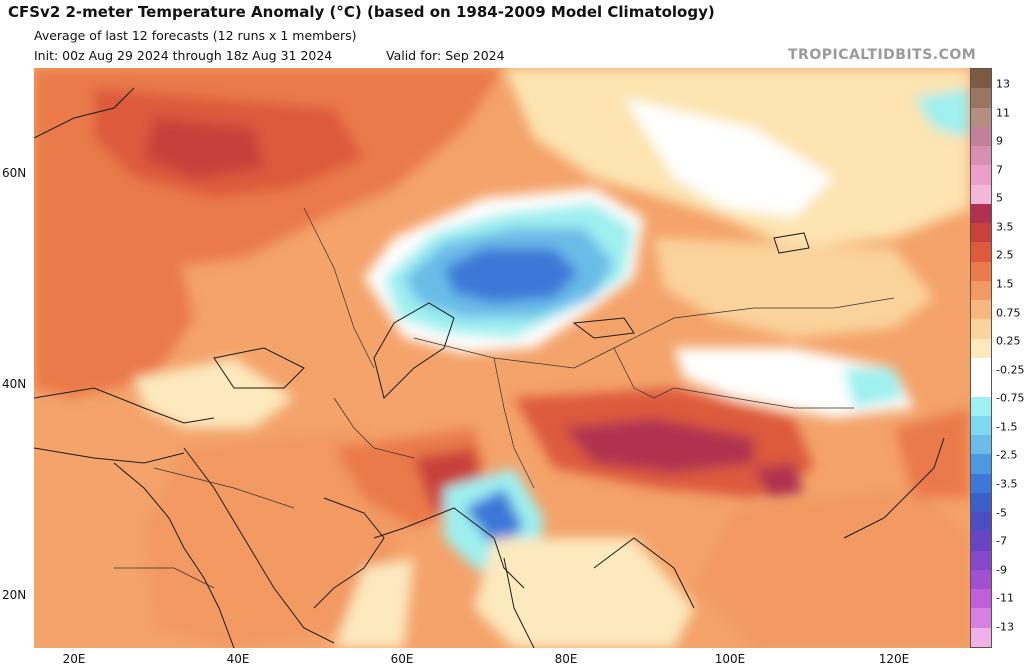 The width and height of the screenshot is (1024, 668). I want to click on bay-of-bengal, so click(644, 573).